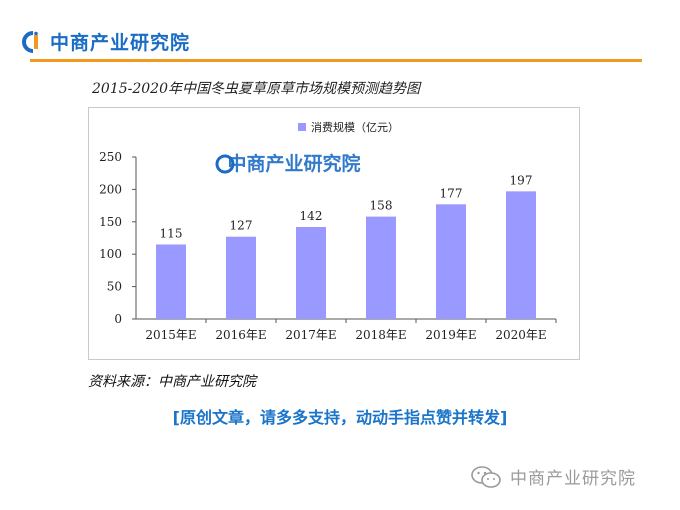 The height and width of the screenshot is (510, 680). Describe the element at coordinates (381, 206) in the screenshot. I see `data-label: 158` at that location.